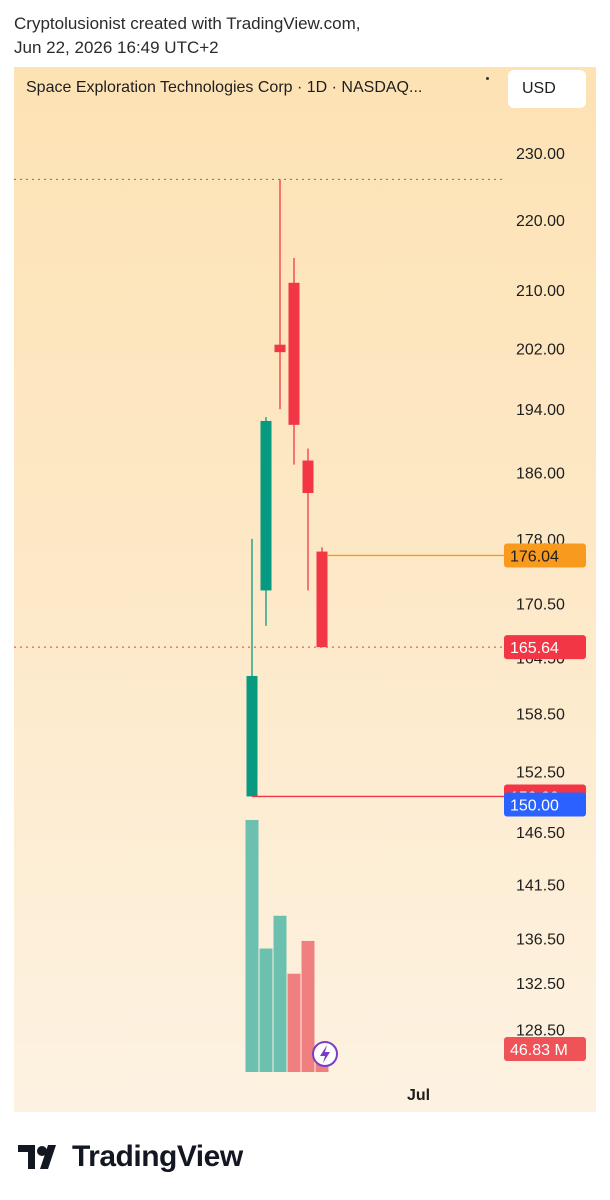 This screenshot has height=1200, width=610. I want to click on price-tick: 141.50, so click(540, 885).